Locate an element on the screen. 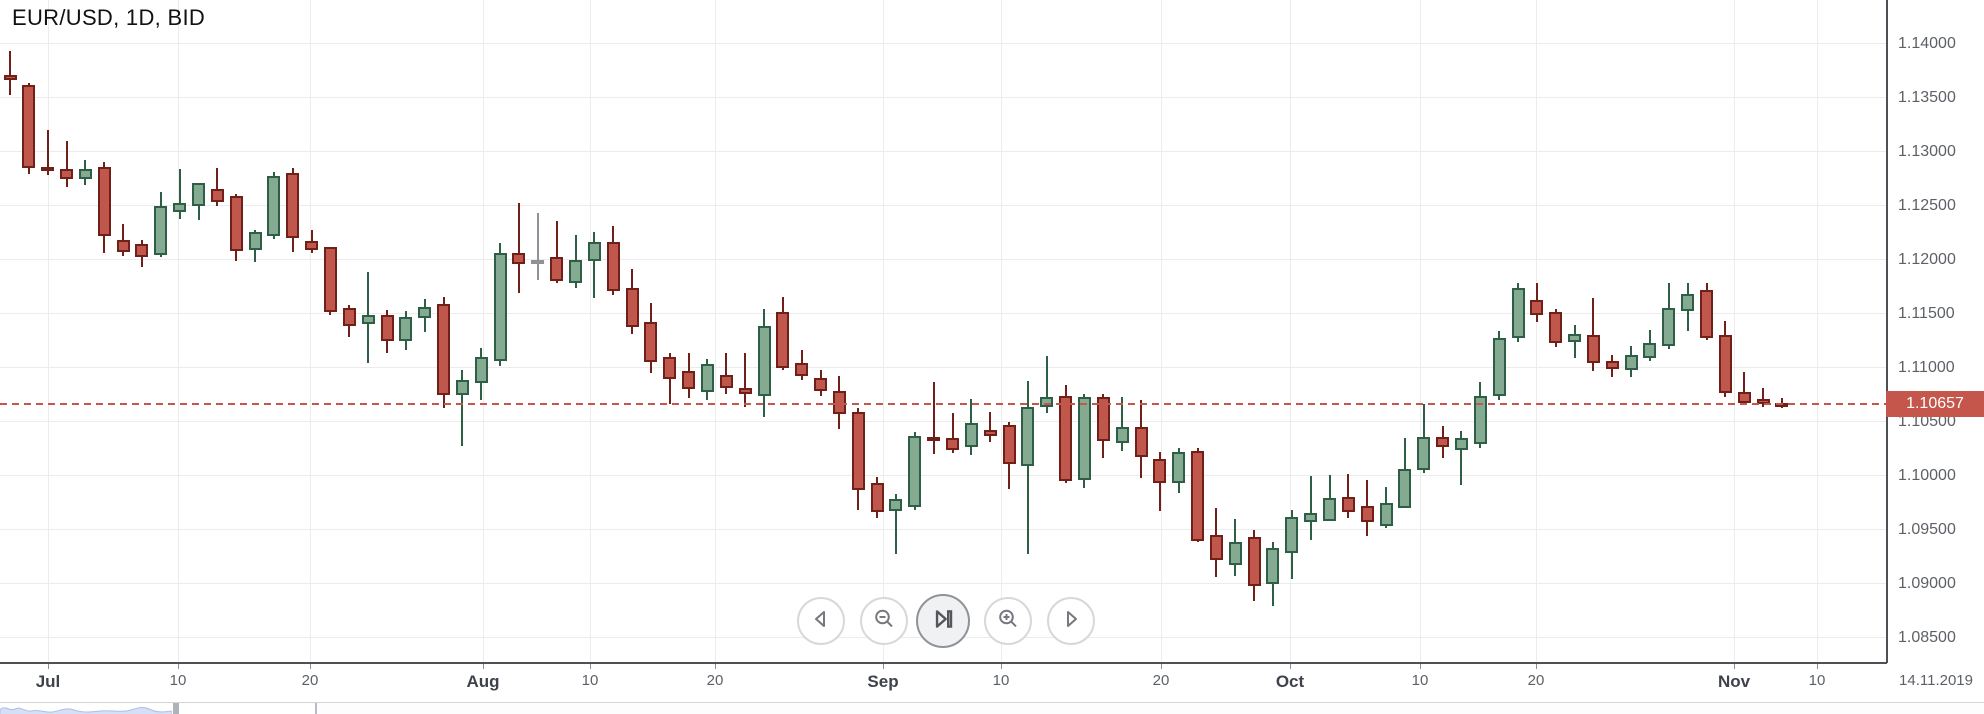  price-tick-label: 1.11500 is located at coordinates (1926, 313).